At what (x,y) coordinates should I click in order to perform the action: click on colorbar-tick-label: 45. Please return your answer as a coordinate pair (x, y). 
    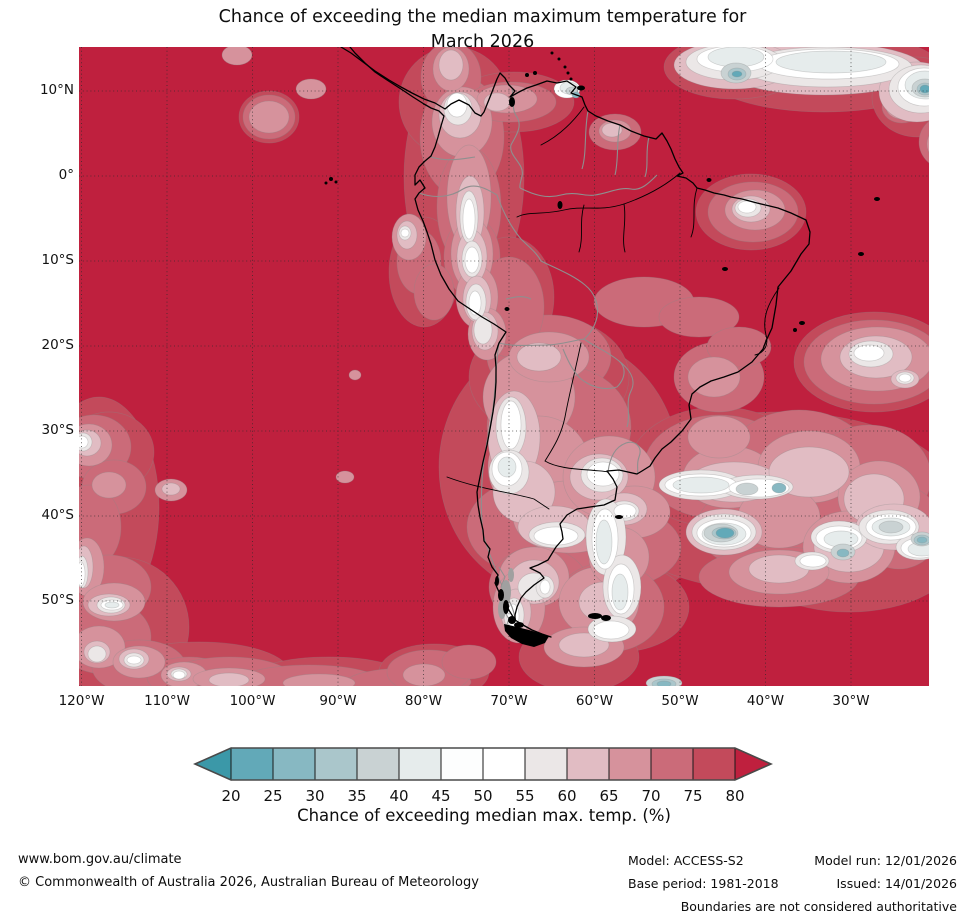
    Looking at the image, I should click on (440, 796).